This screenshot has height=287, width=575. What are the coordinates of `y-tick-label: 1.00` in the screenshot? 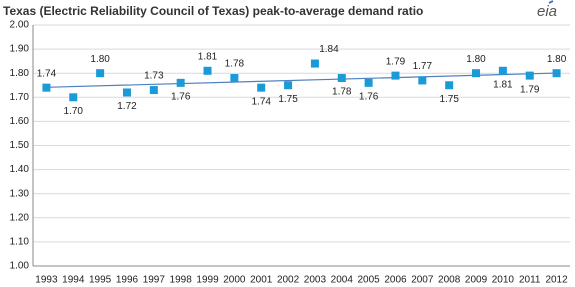 It's located at (20, 266).